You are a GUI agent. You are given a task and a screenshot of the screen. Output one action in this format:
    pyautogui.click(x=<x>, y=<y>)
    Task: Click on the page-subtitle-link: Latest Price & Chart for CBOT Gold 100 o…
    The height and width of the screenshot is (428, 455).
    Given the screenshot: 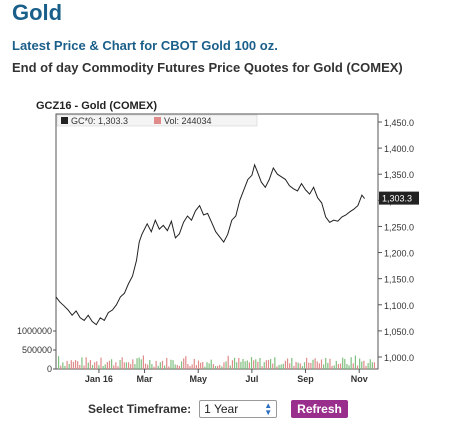 What is the action you would take?
    pyautogui.click(x=145, y=45)
    